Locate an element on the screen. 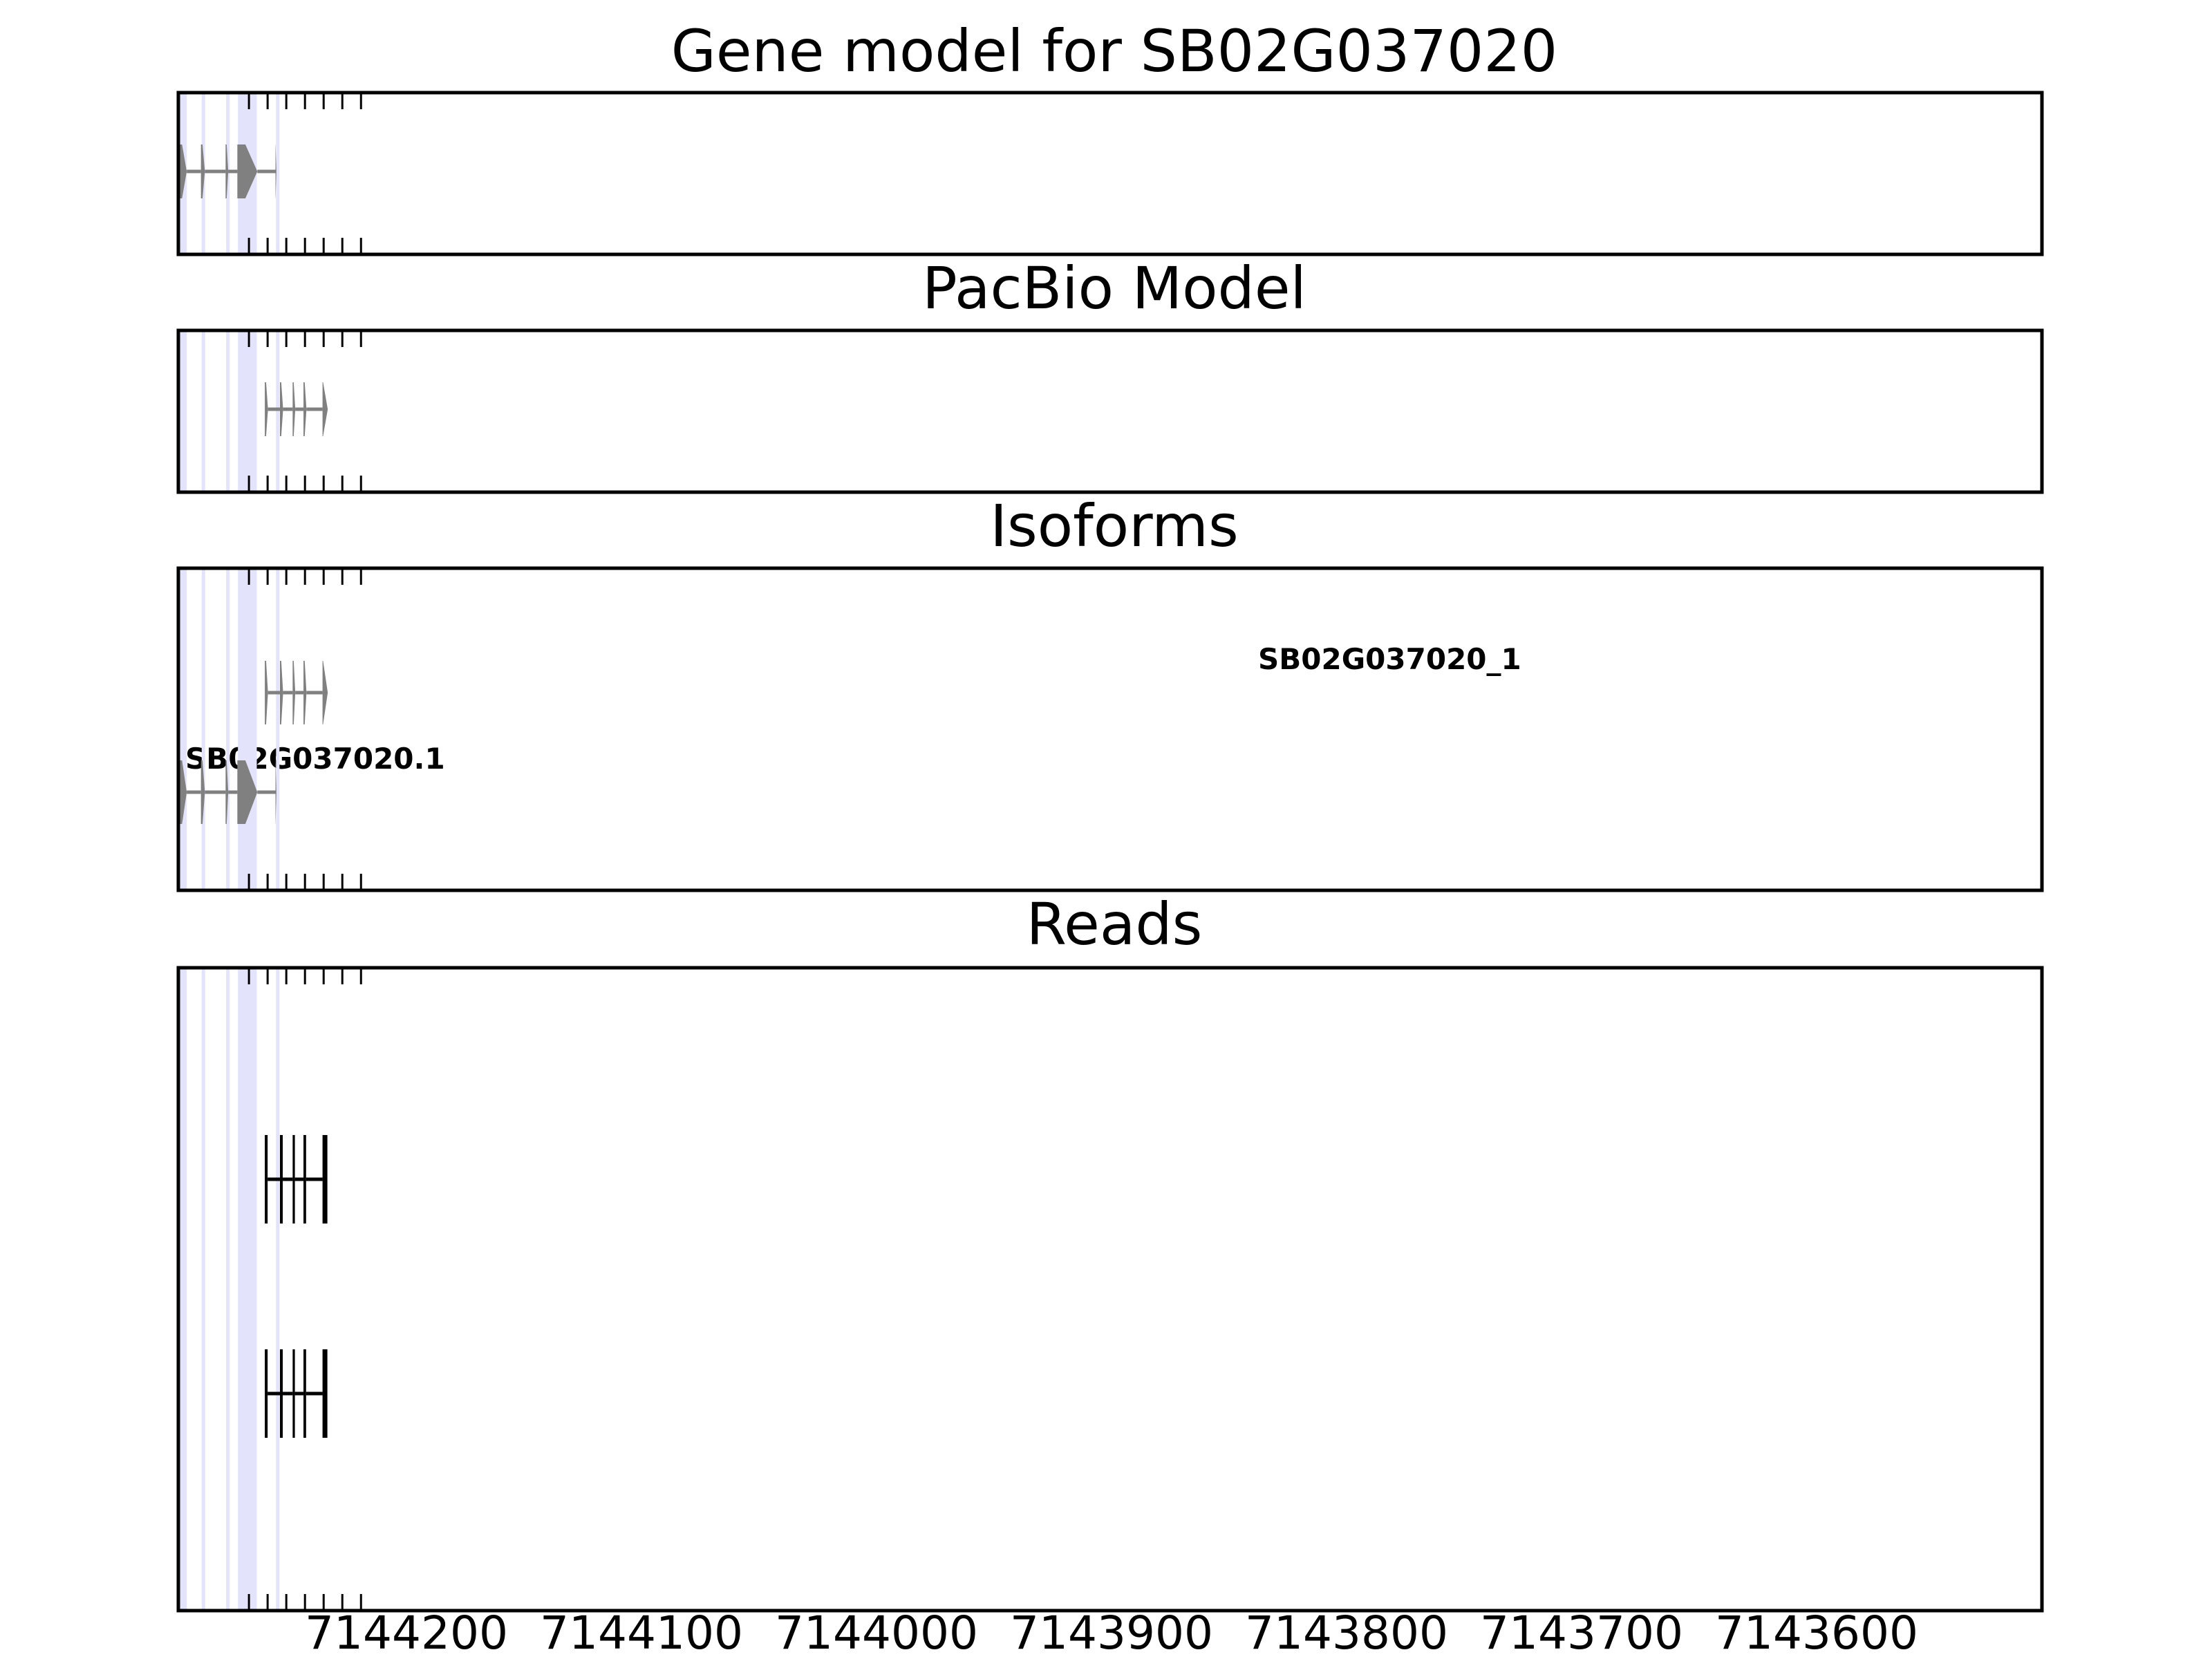  panel-reads: Reads is located at coordinates (1115, 924).